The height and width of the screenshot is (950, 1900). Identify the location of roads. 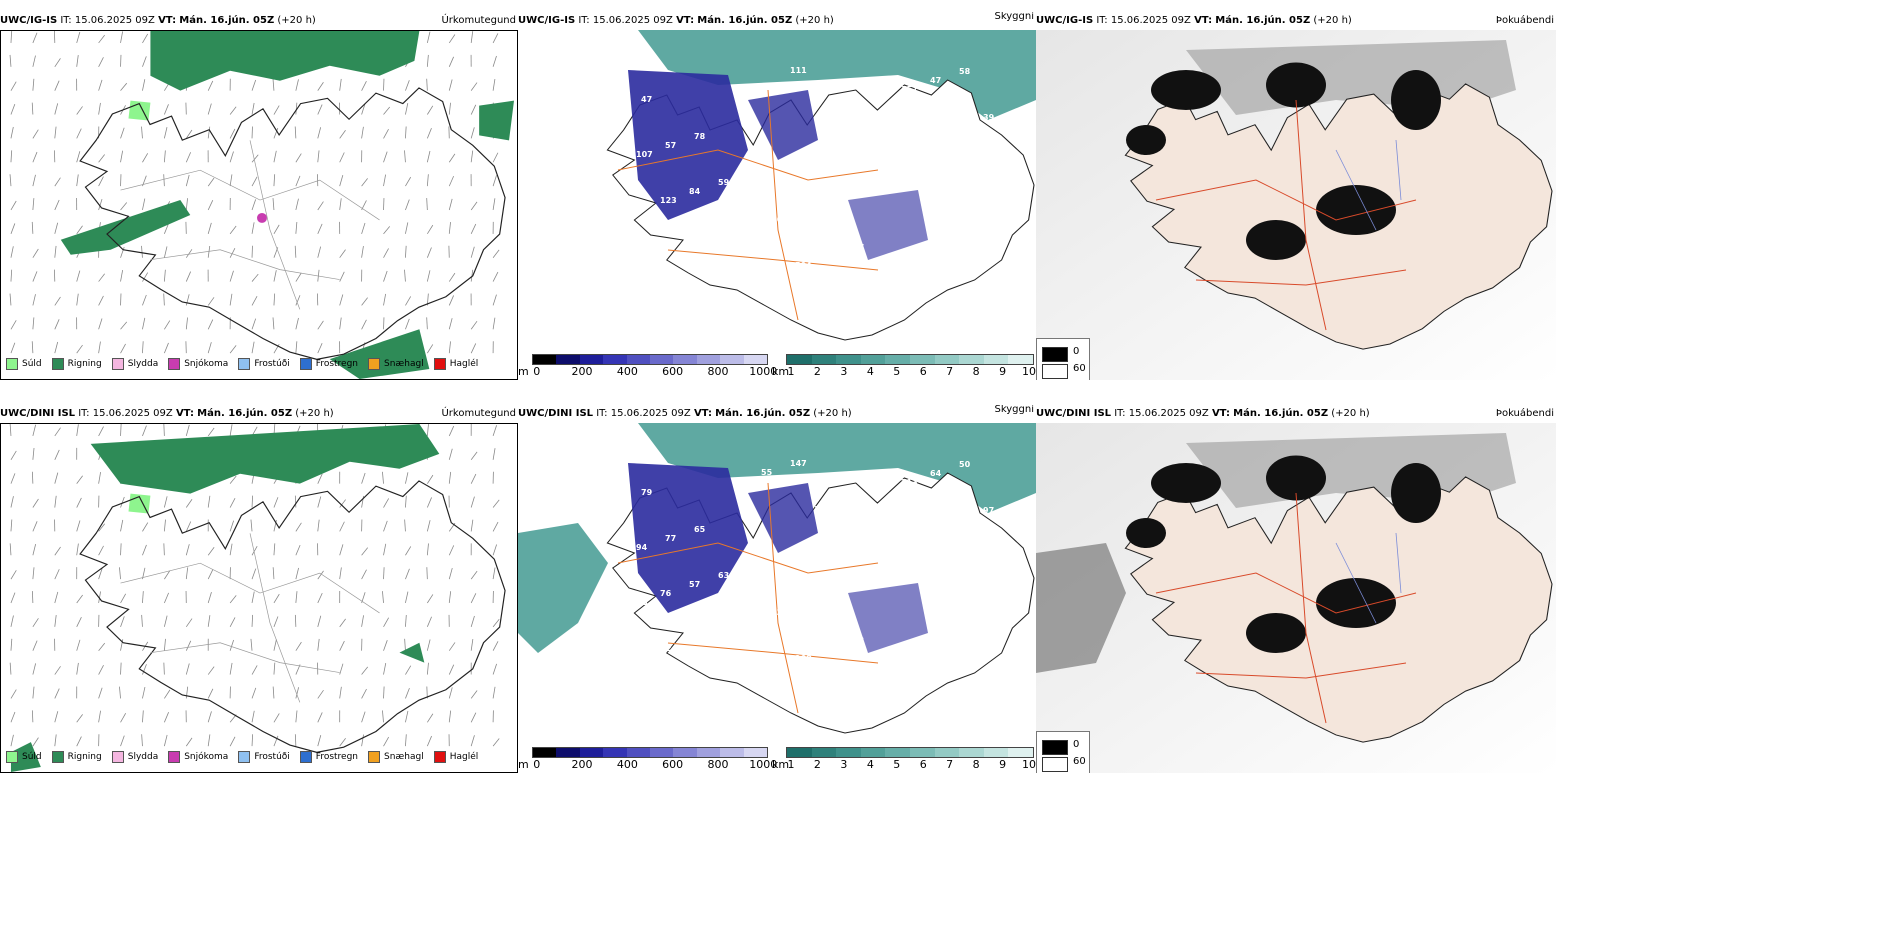
(1286, 608).